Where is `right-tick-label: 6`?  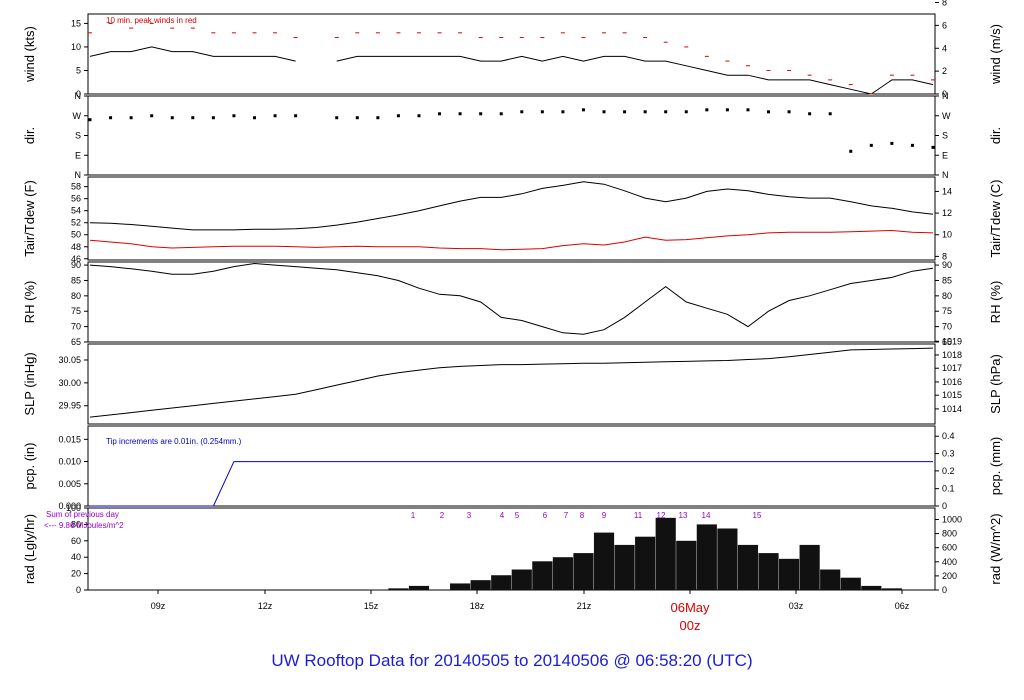 right-tick-label: 6 is located at coordinates (944, 25).